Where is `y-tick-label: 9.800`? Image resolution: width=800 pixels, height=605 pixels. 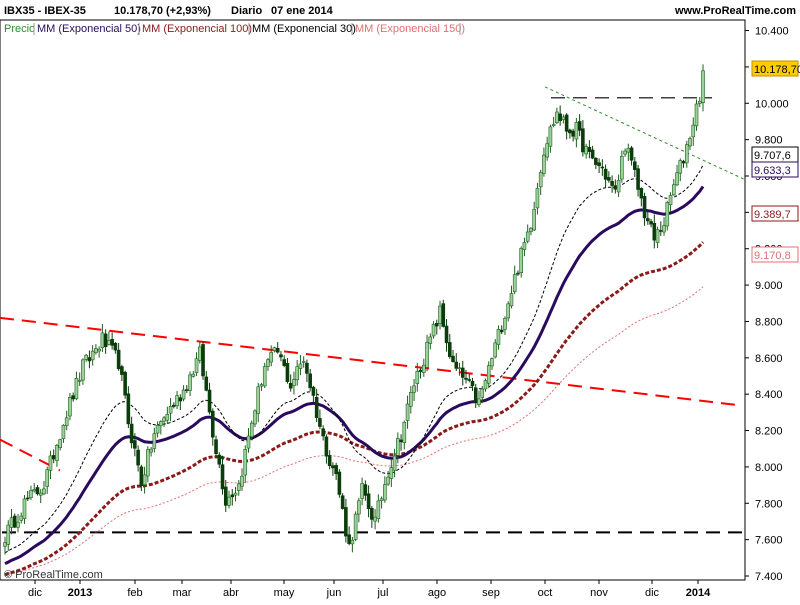 y-tick-label: 9.800 is located at coordinates (769, 141).